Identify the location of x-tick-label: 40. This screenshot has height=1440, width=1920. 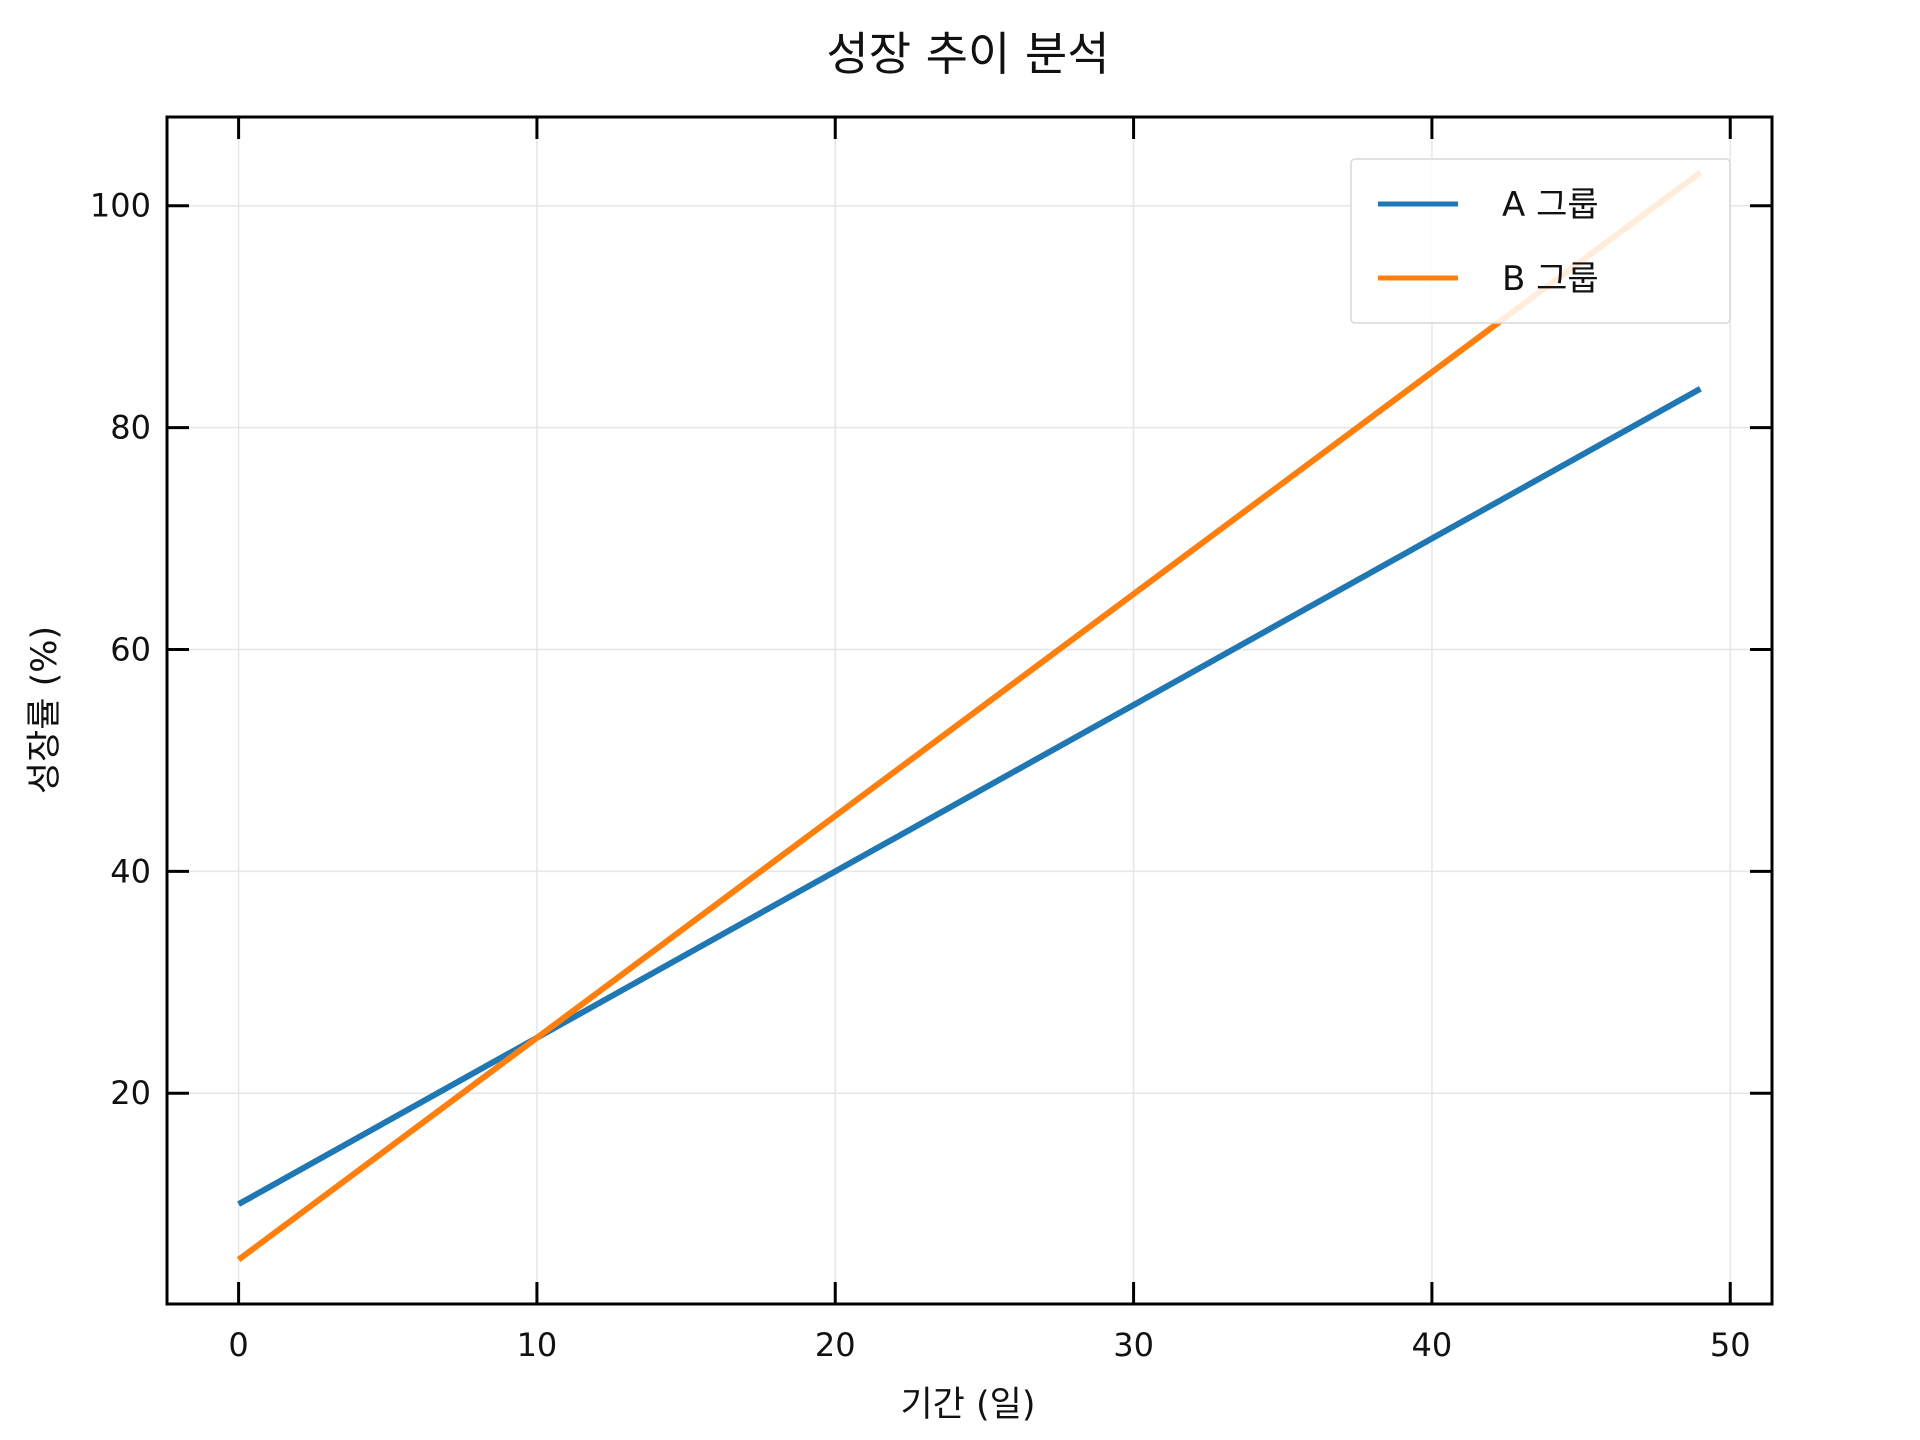
(1432, 1345).